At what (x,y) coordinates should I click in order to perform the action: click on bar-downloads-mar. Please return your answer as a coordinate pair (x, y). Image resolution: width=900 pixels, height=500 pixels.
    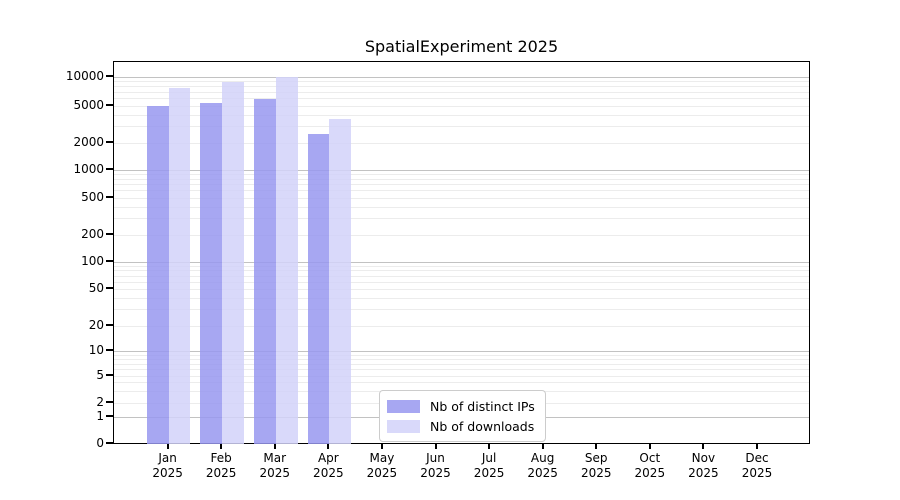
    Looking at the image, I should click on (286, 260).